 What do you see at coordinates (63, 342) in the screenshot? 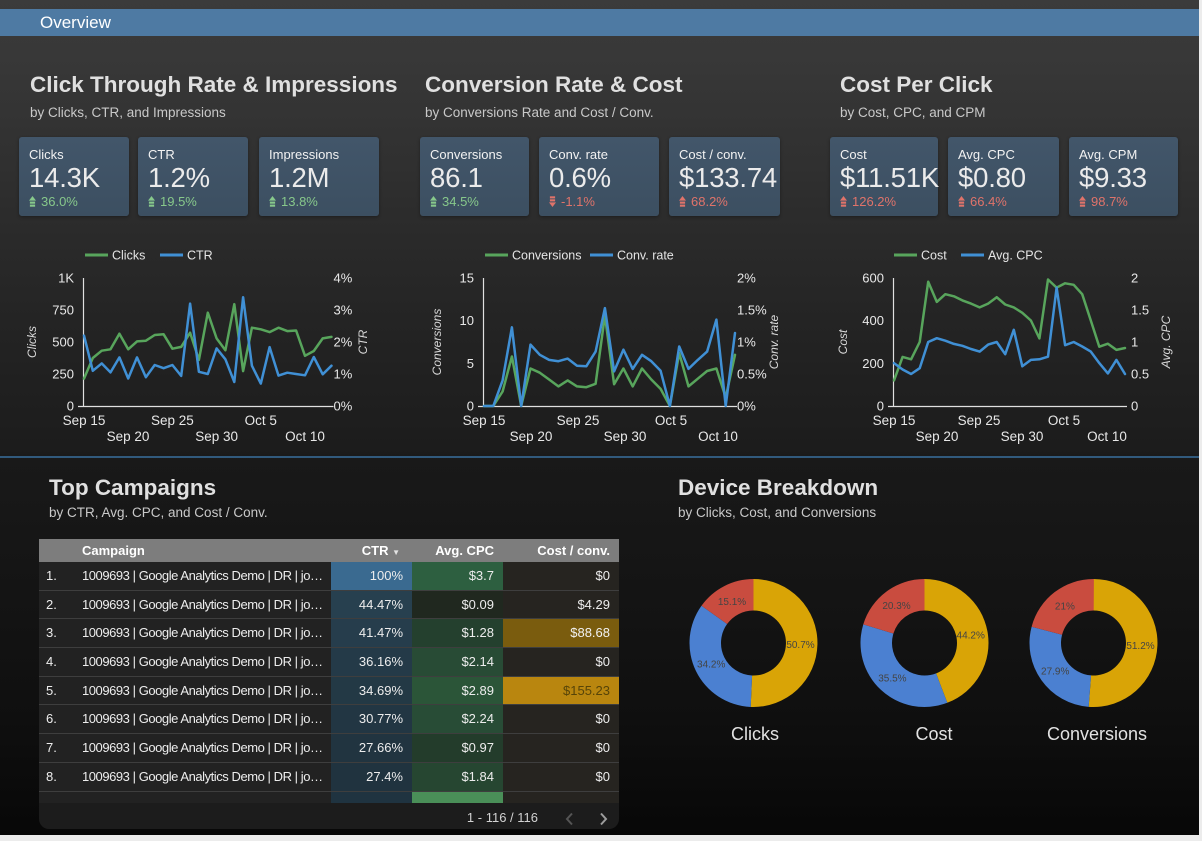
I see `svg-text: 500` at bounding box center [63, 342].